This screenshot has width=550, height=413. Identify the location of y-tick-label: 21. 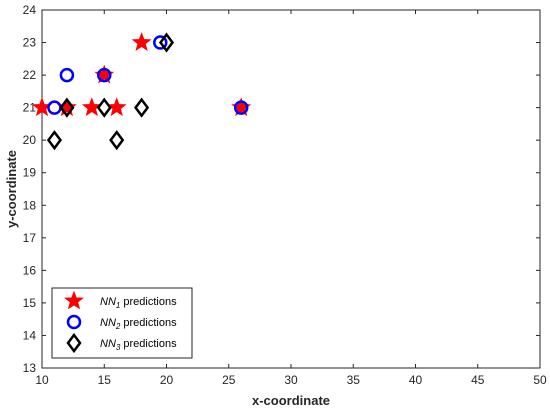
(30, 108).